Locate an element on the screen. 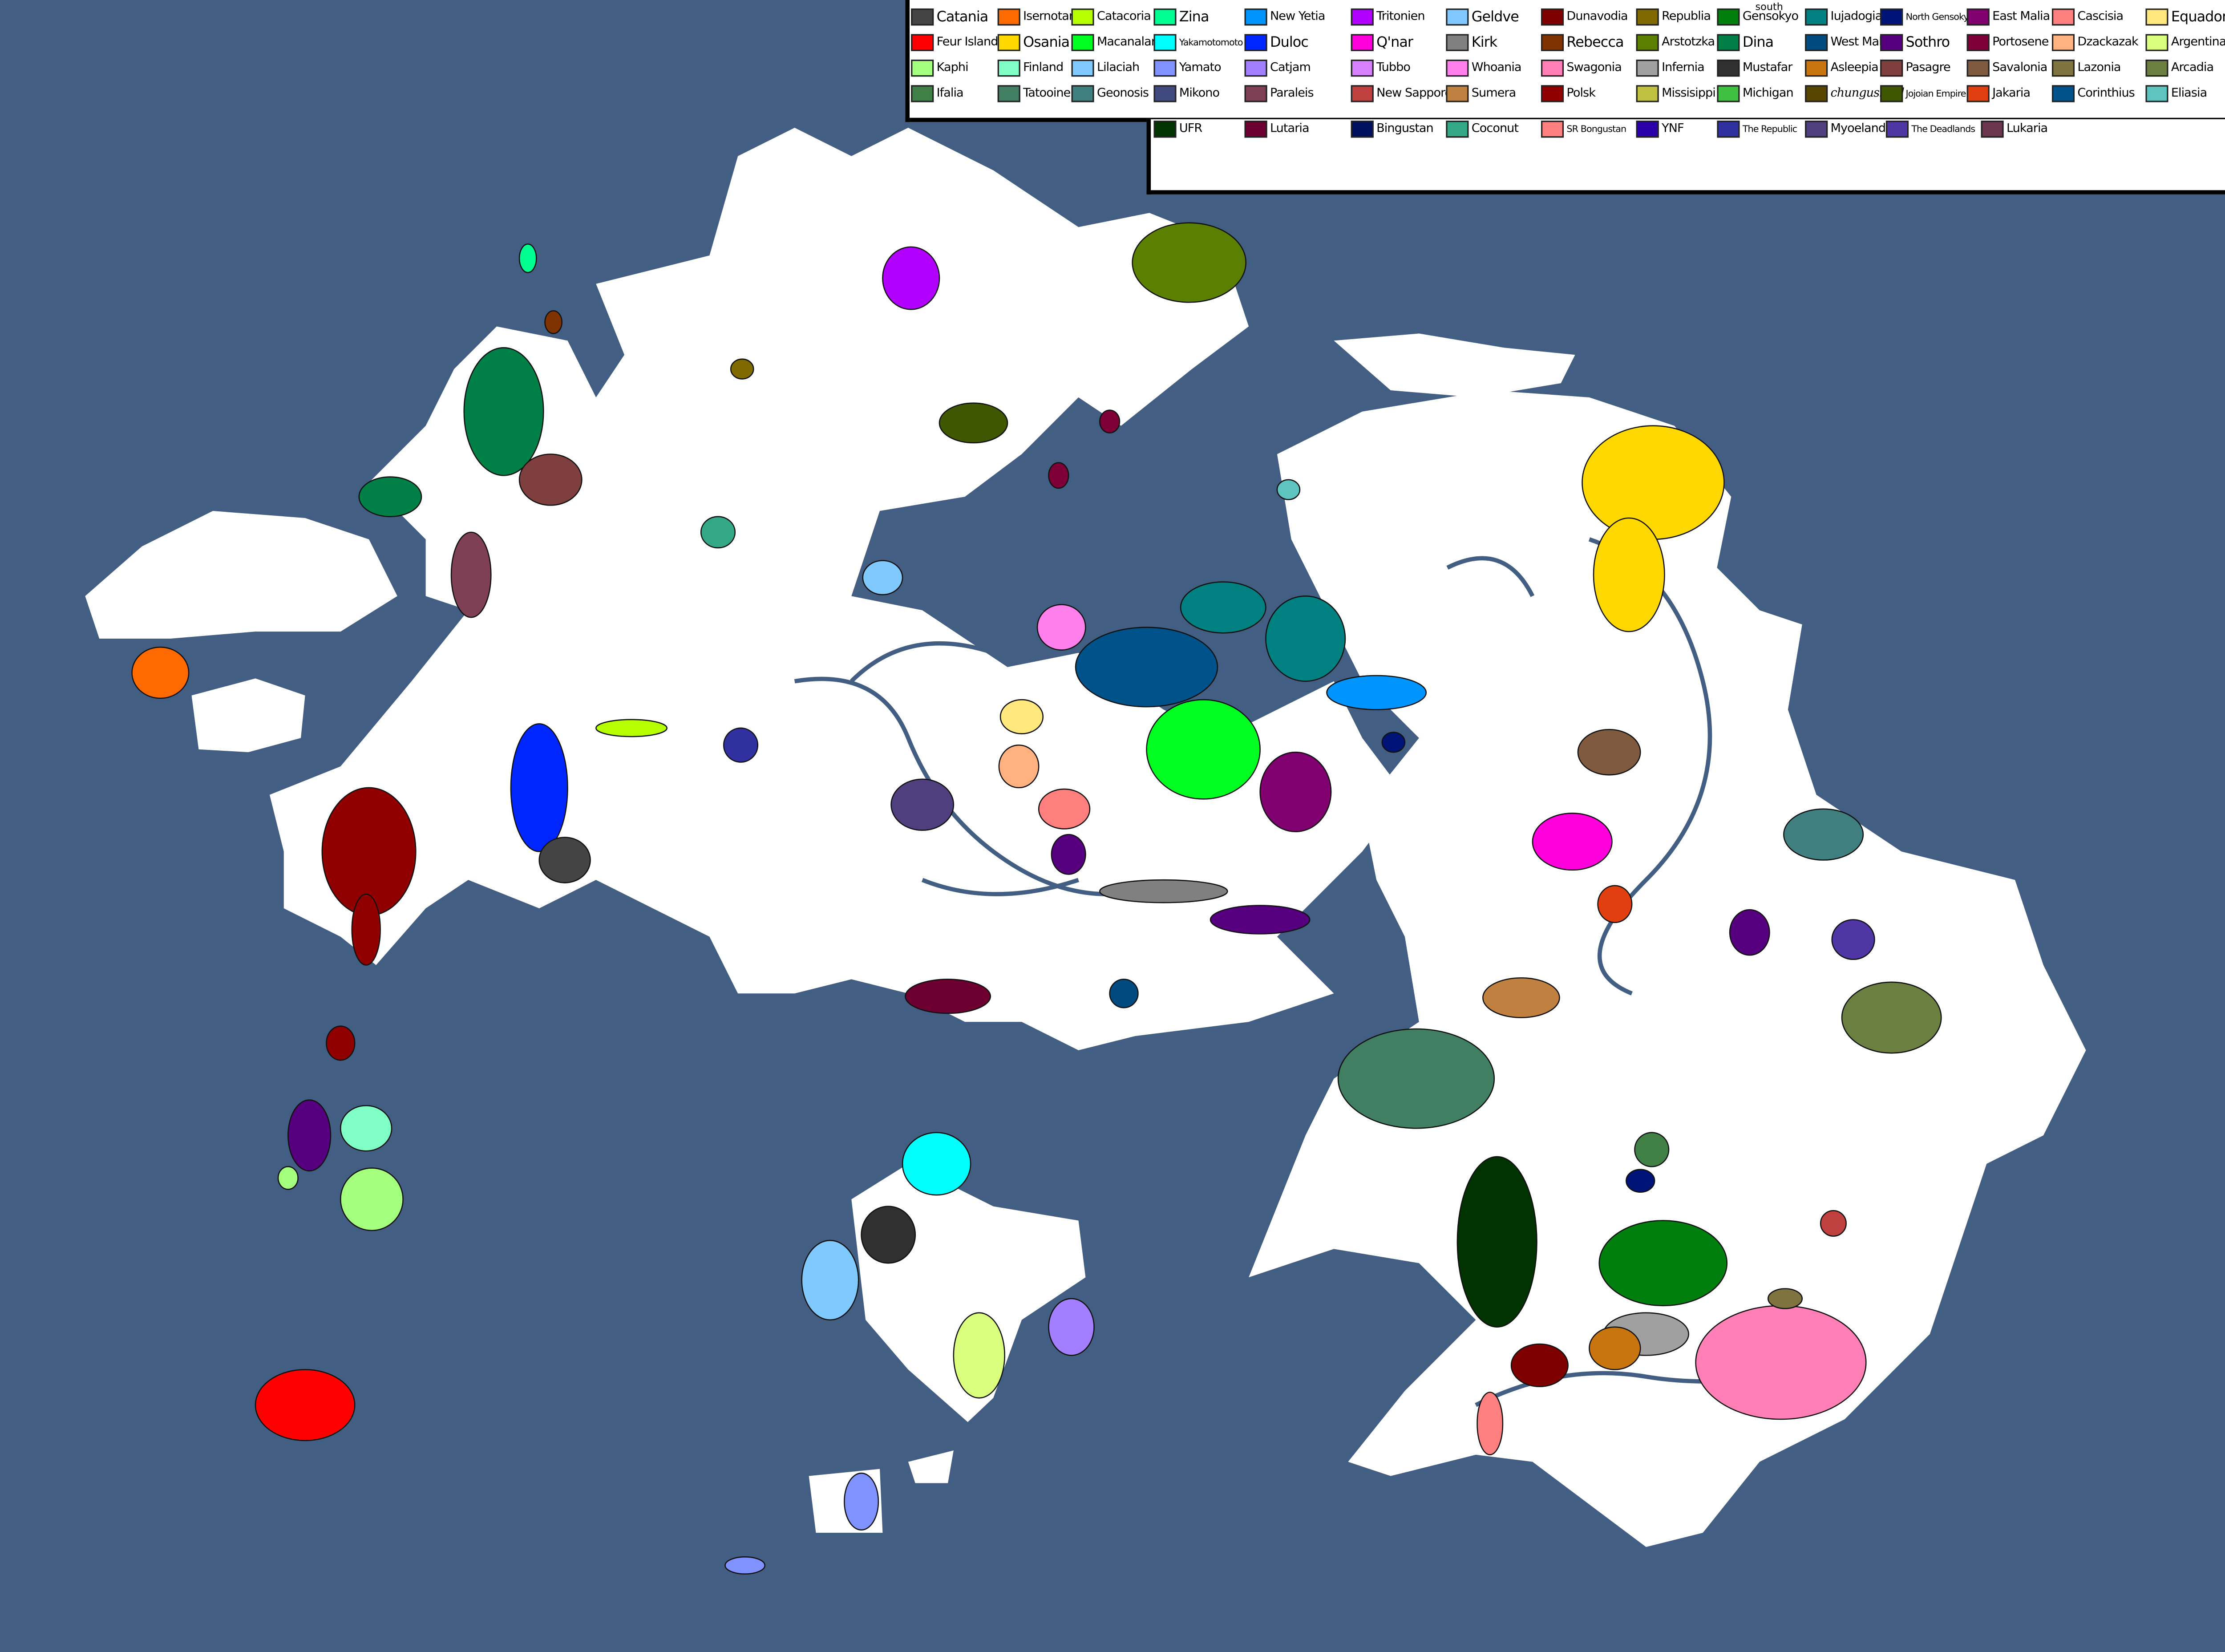  legend-label: Gensokyo is located at coordinates (1770, 17).